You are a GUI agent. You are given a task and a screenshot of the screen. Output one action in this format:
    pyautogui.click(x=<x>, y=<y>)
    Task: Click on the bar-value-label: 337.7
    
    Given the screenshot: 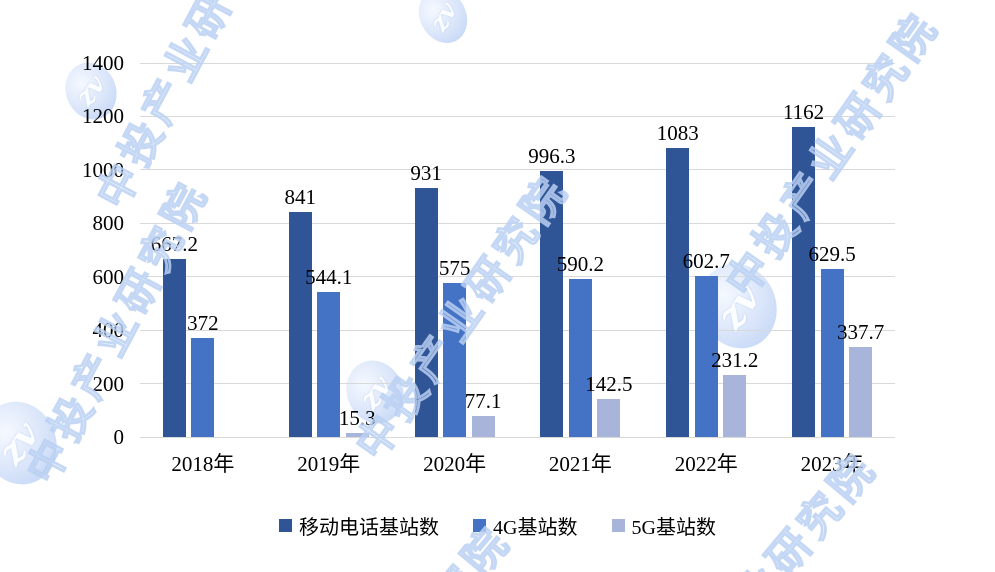 What is the action you would take?
    pyautogui.click(x=860, y=331)
    